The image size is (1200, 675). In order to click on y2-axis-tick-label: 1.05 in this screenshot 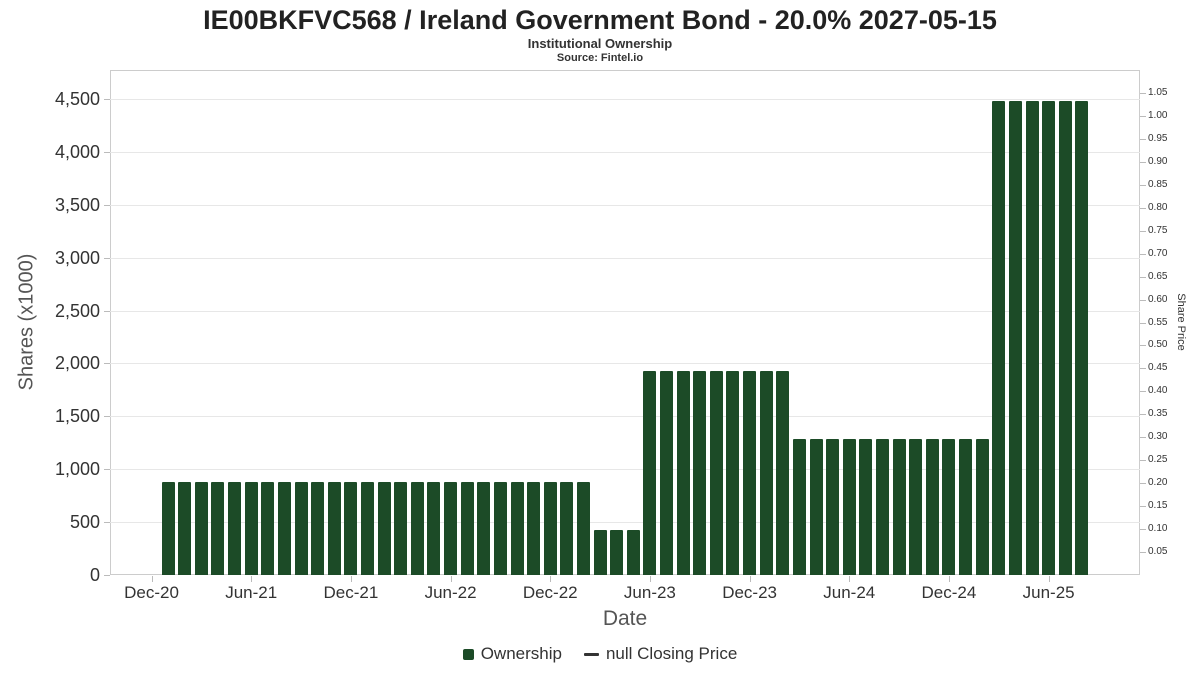, I will do `click(1158, 92)`.